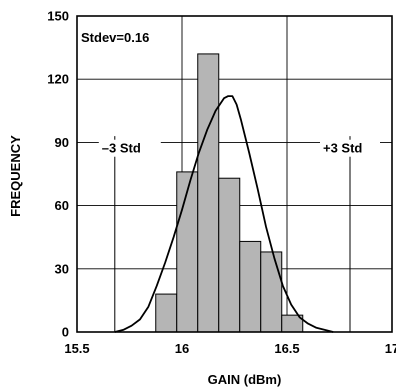 The width and height of the screenshot is (396, 392). What do you see at coordinates (230, 348) in the screenshot?
I see `x-tick-labels: 15.5 16 16.5 17` at bounding box center [230, 348].